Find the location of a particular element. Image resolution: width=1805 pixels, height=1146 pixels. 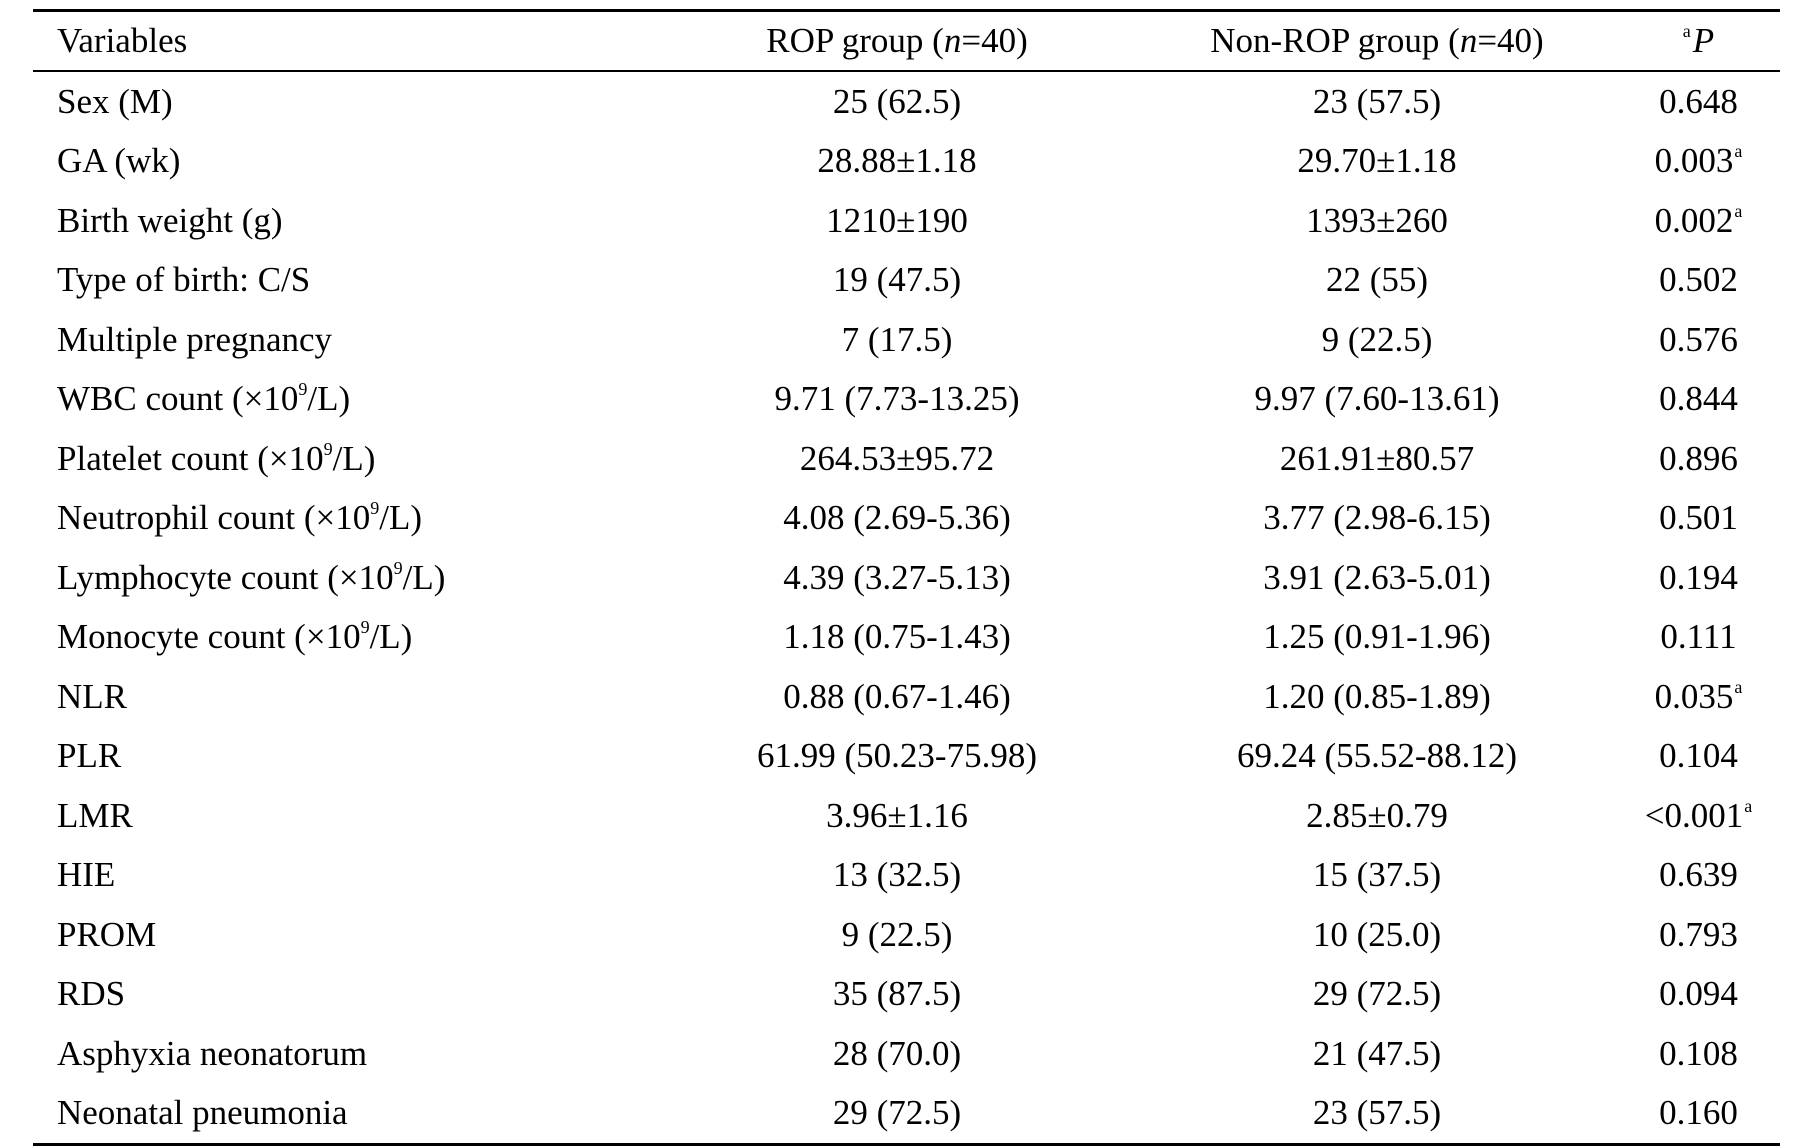

variable-label: Type of birth: C/S is located at coordinates (345, 281).